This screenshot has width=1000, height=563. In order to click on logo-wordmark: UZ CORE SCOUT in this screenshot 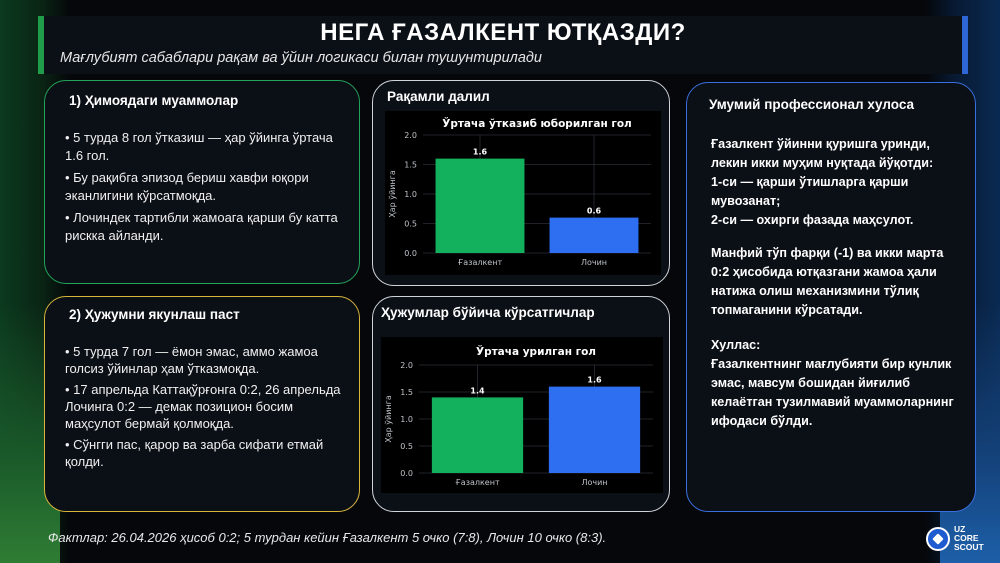, I will do `click(969, 538)`.